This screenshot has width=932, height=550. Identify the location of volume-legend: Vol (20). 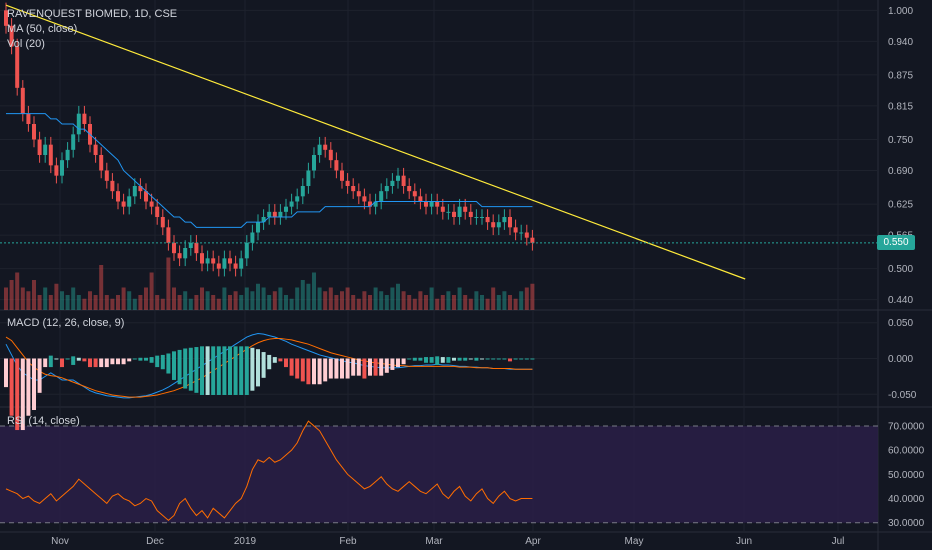
(26, 44).